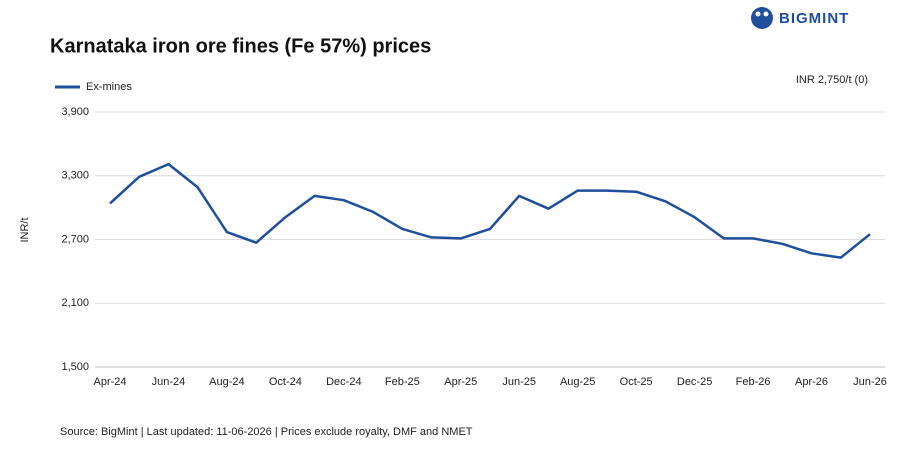  Describe the element at coordinates (109, 87) in the screenshot. I see `legend-label: Ex-mines` at that location.